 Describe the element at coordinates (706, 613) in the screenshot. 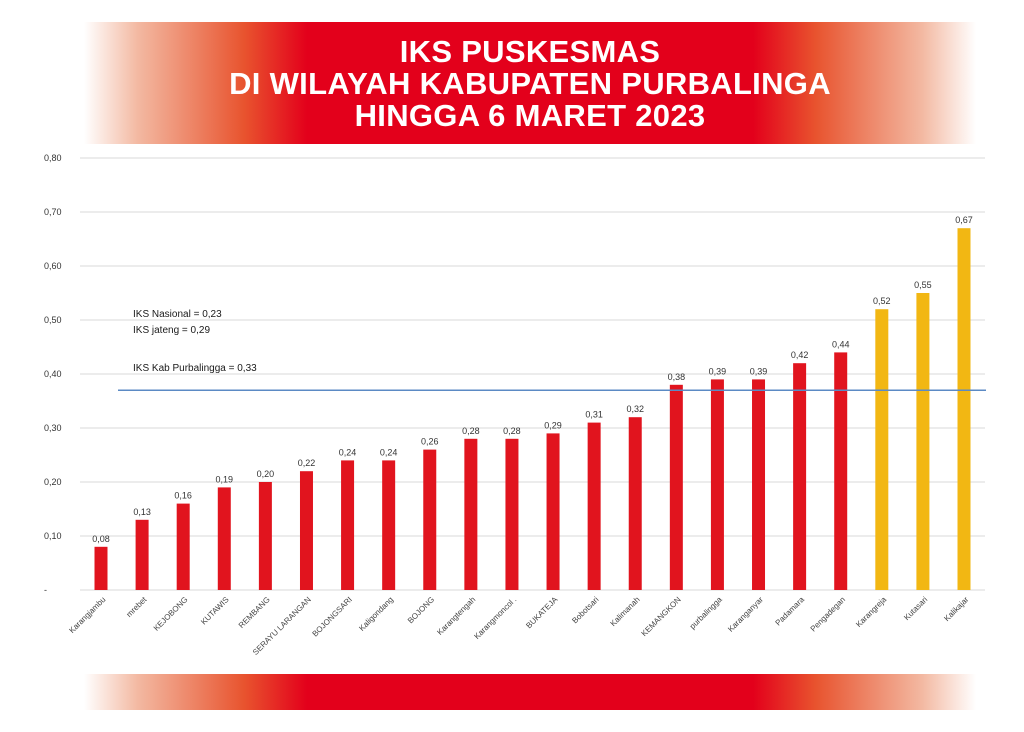

I see `x-tick-label: purbalingga` at that location.